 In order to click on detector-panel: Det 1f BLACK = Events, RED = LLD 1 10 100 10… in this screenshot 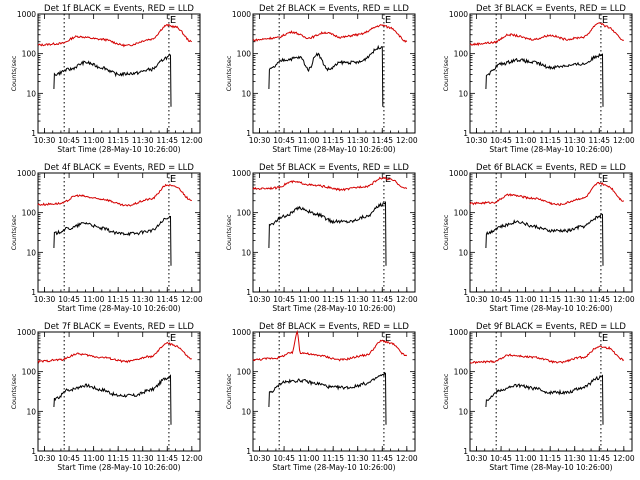, I will do `click(106, 79)`.